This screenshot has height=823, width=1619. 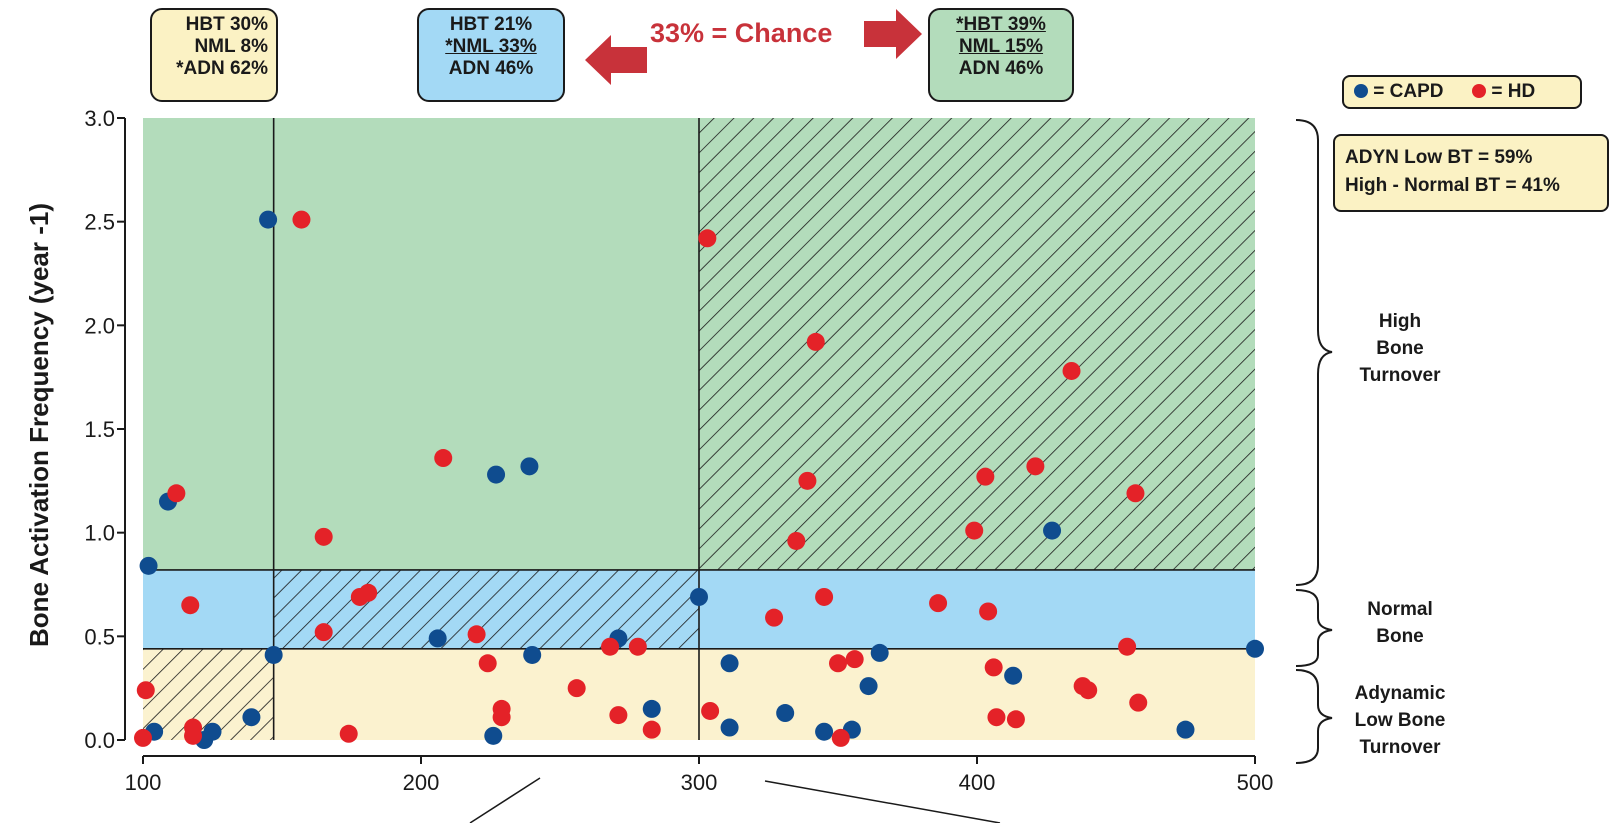 What do you see at coordinates (1400, 321) in the screenshot?
I see `region-high-line1: High` at bounding box center [1400, 321].